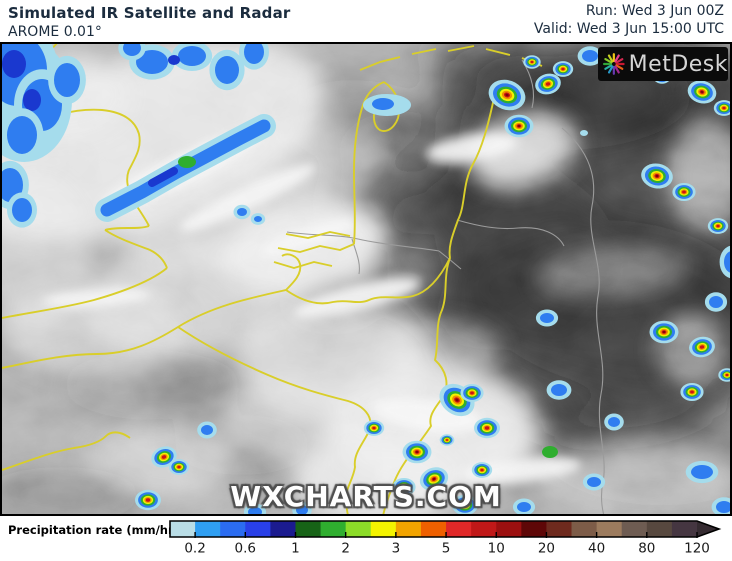 This screenshot has height=561, width=732. Describe the element at coordinates (345, 549) in the screenshot. I see `svg-text: 2` at that location.